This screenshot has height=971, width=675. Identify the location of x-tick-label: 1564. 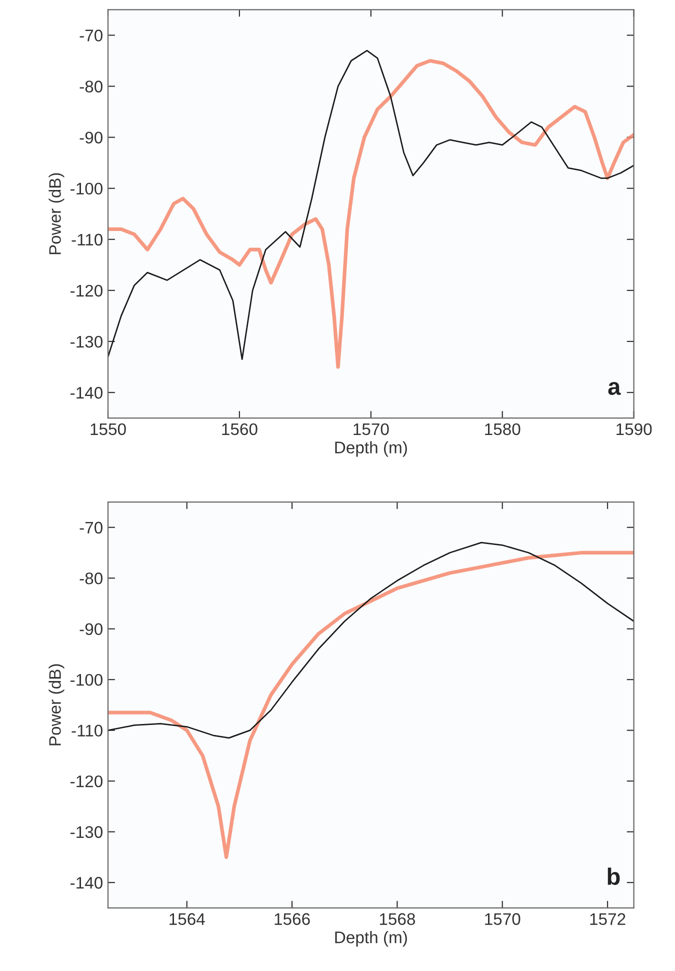
(187, 919).